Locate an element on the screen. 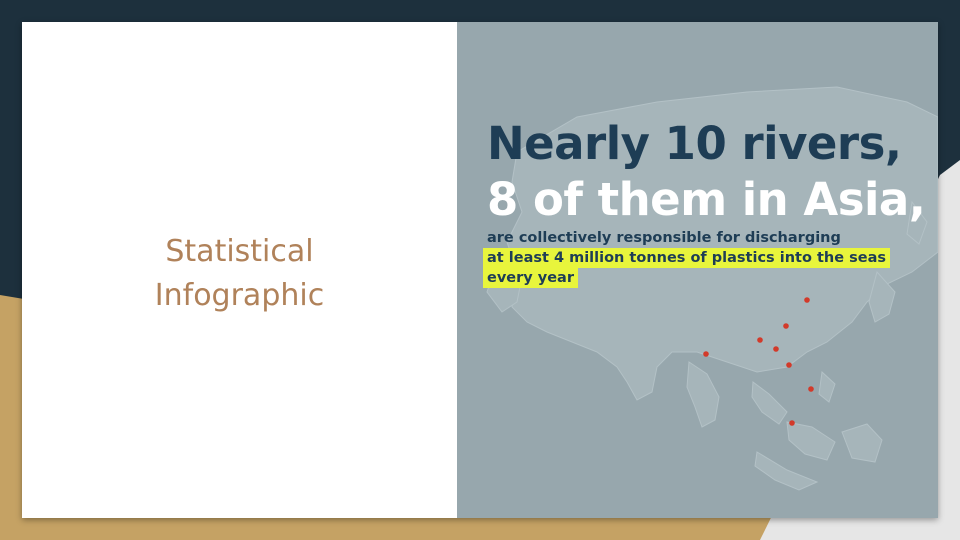  slide-title: Statistical Infographic is located at coordinates (239, 274).